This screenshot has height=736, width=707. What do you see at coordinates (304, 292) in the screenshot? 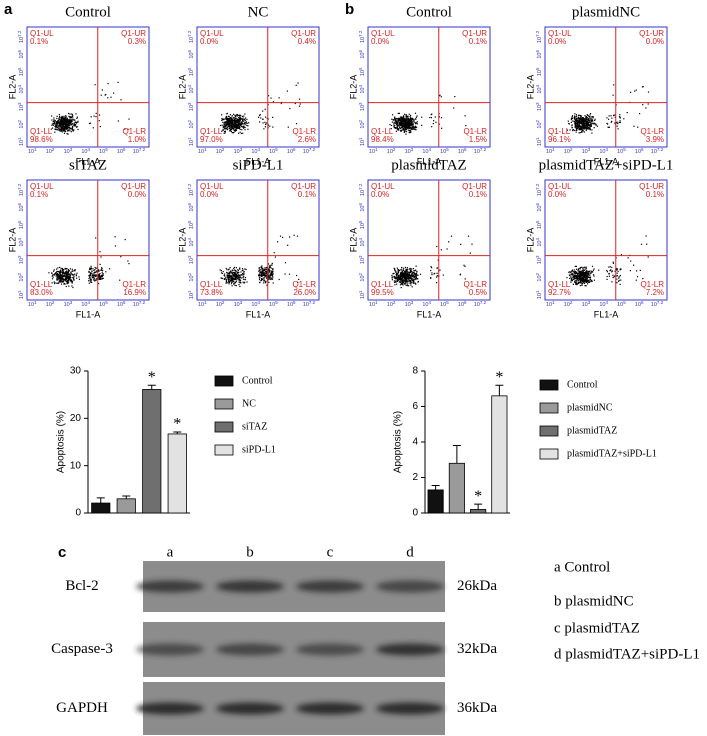
I see `quadrant-value: 26.0%` at bounding box center [304, 292].